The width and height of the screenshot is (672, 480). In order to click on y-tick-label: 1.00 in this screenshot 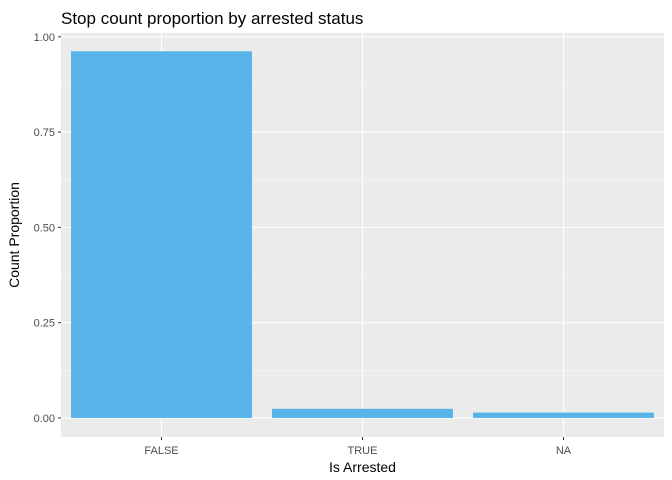, I will do `click(44, 38)`.